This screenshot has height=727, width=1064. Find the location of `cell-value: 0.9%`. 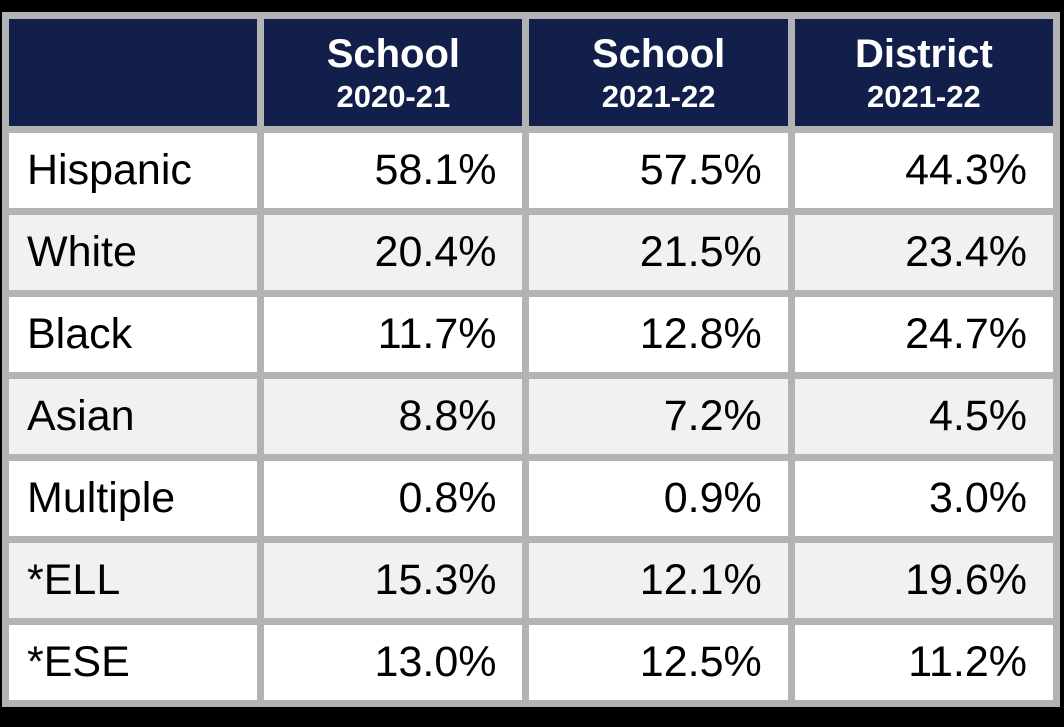

cell-value: 0.9% is located at coordinates (658, 498).